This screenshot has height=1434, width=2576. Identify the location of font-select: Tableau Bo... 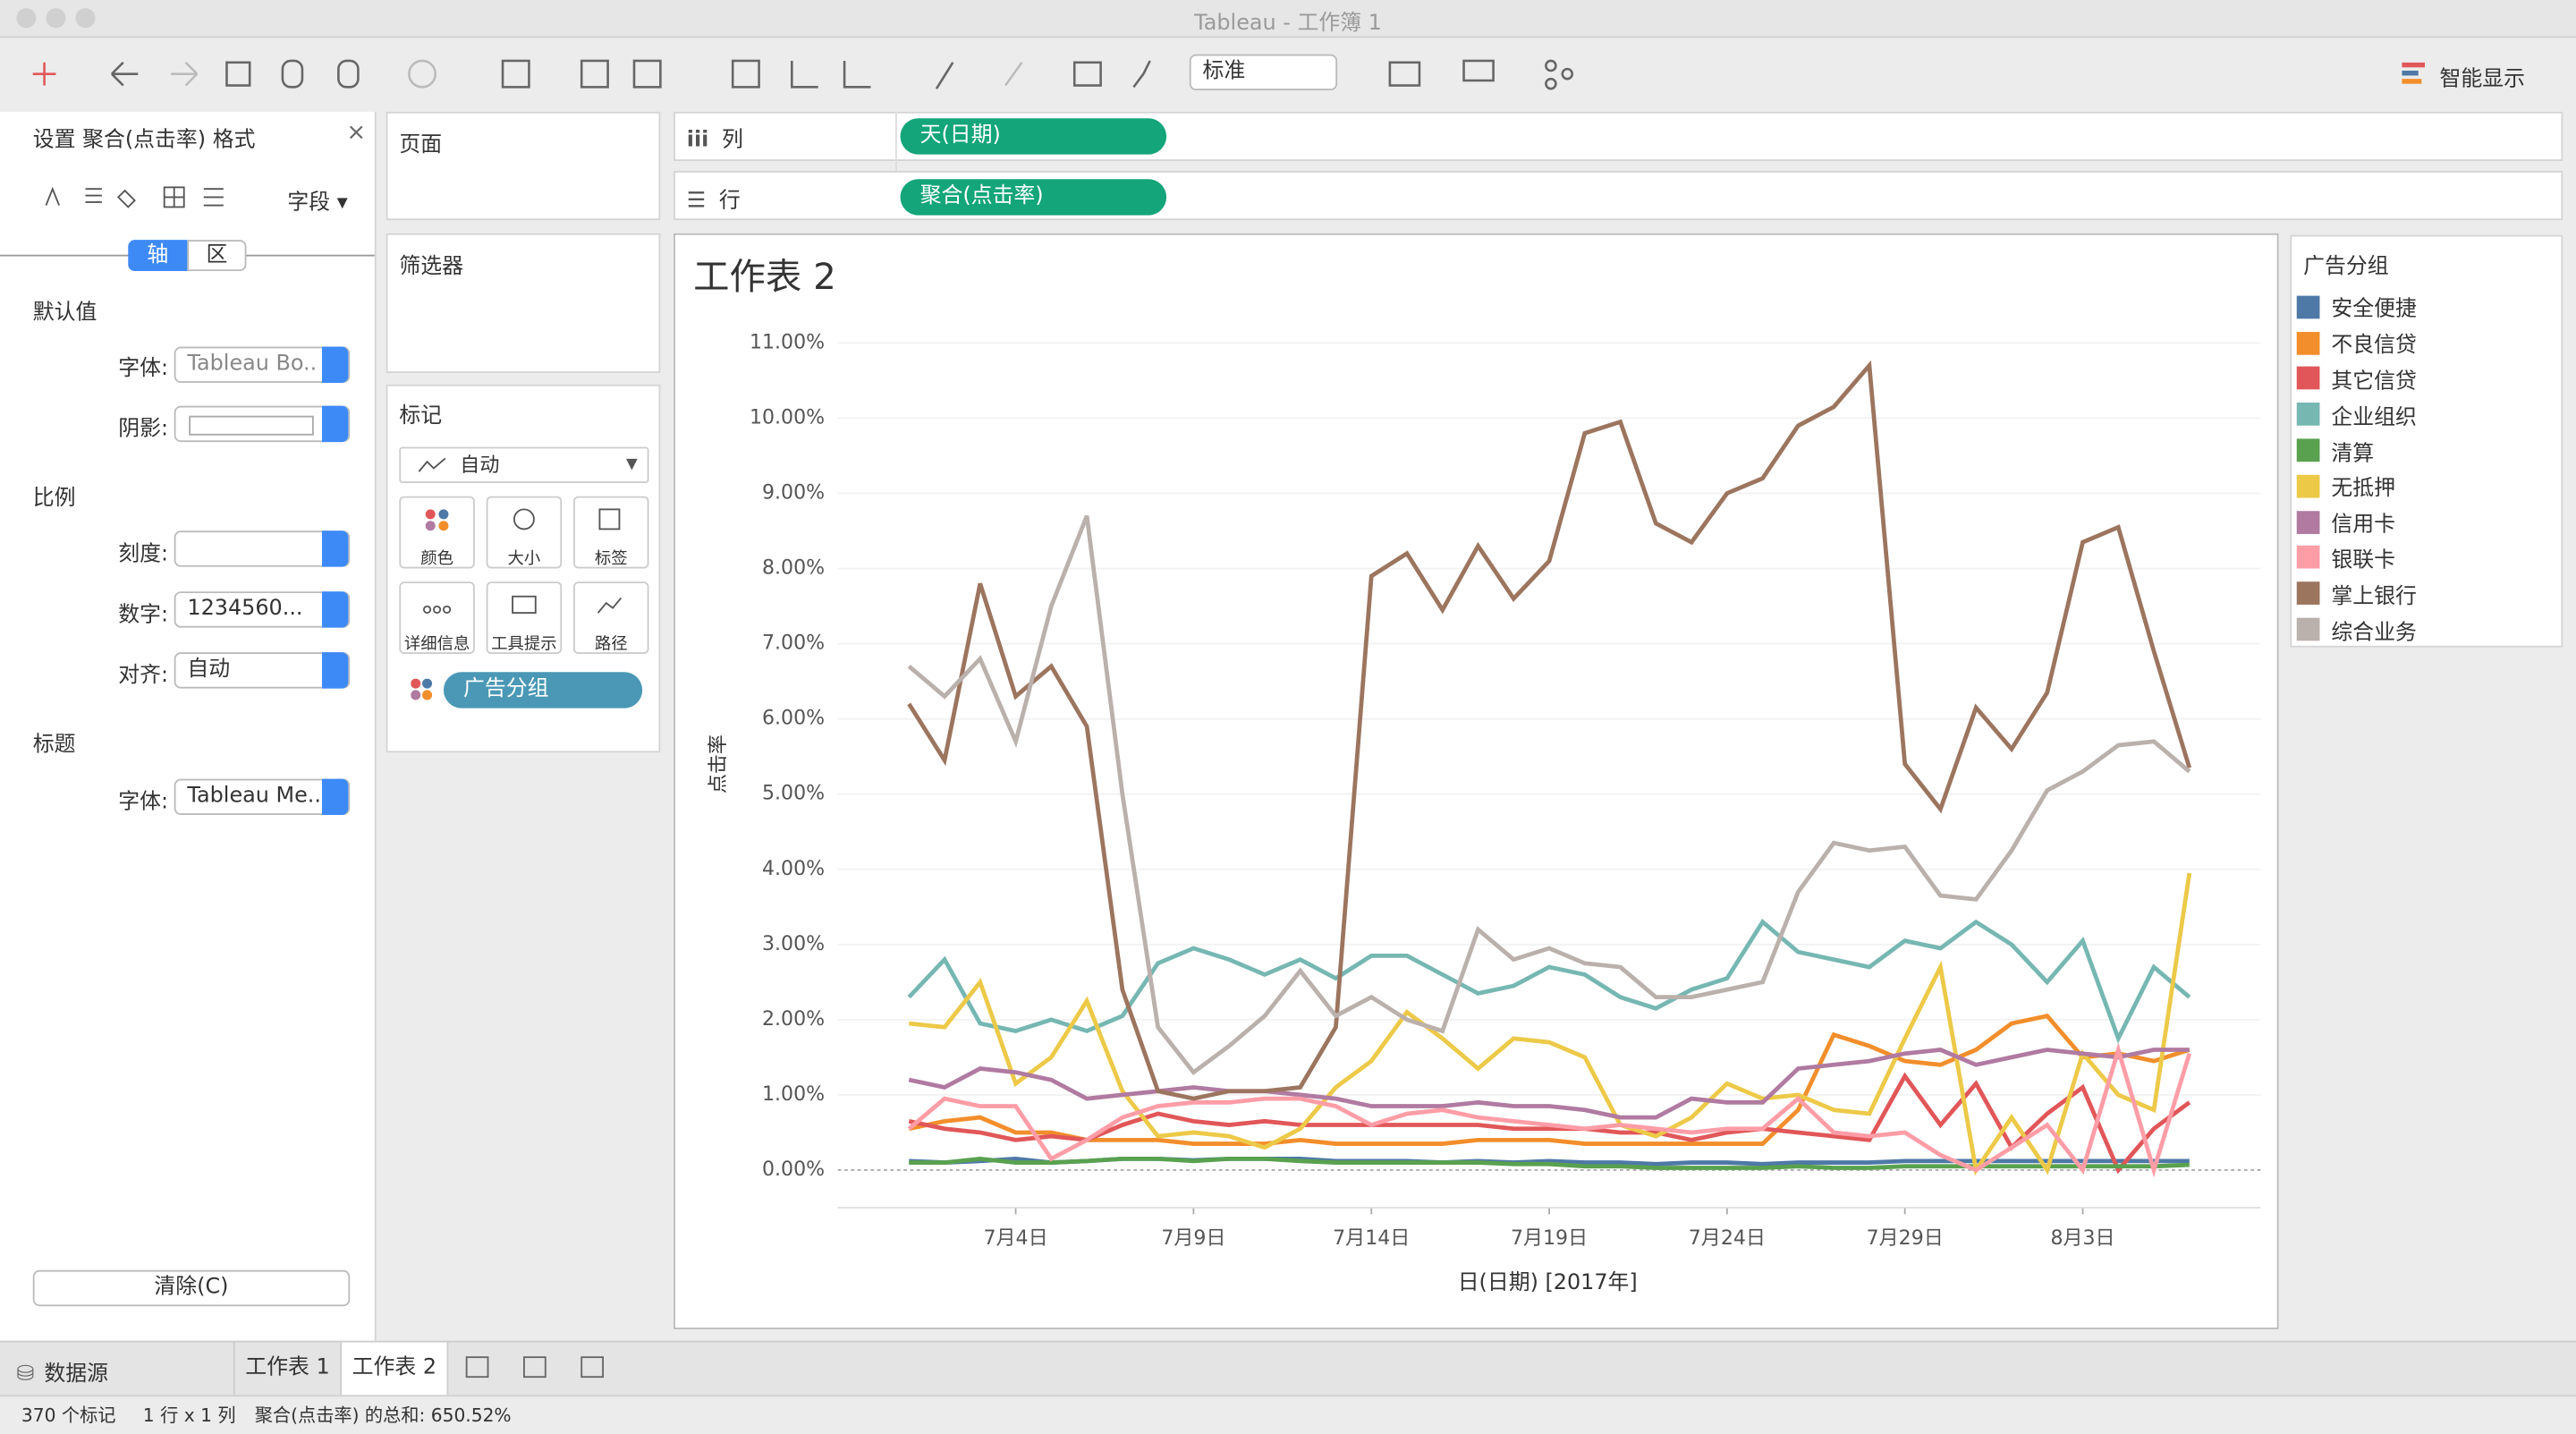
(262, 364).